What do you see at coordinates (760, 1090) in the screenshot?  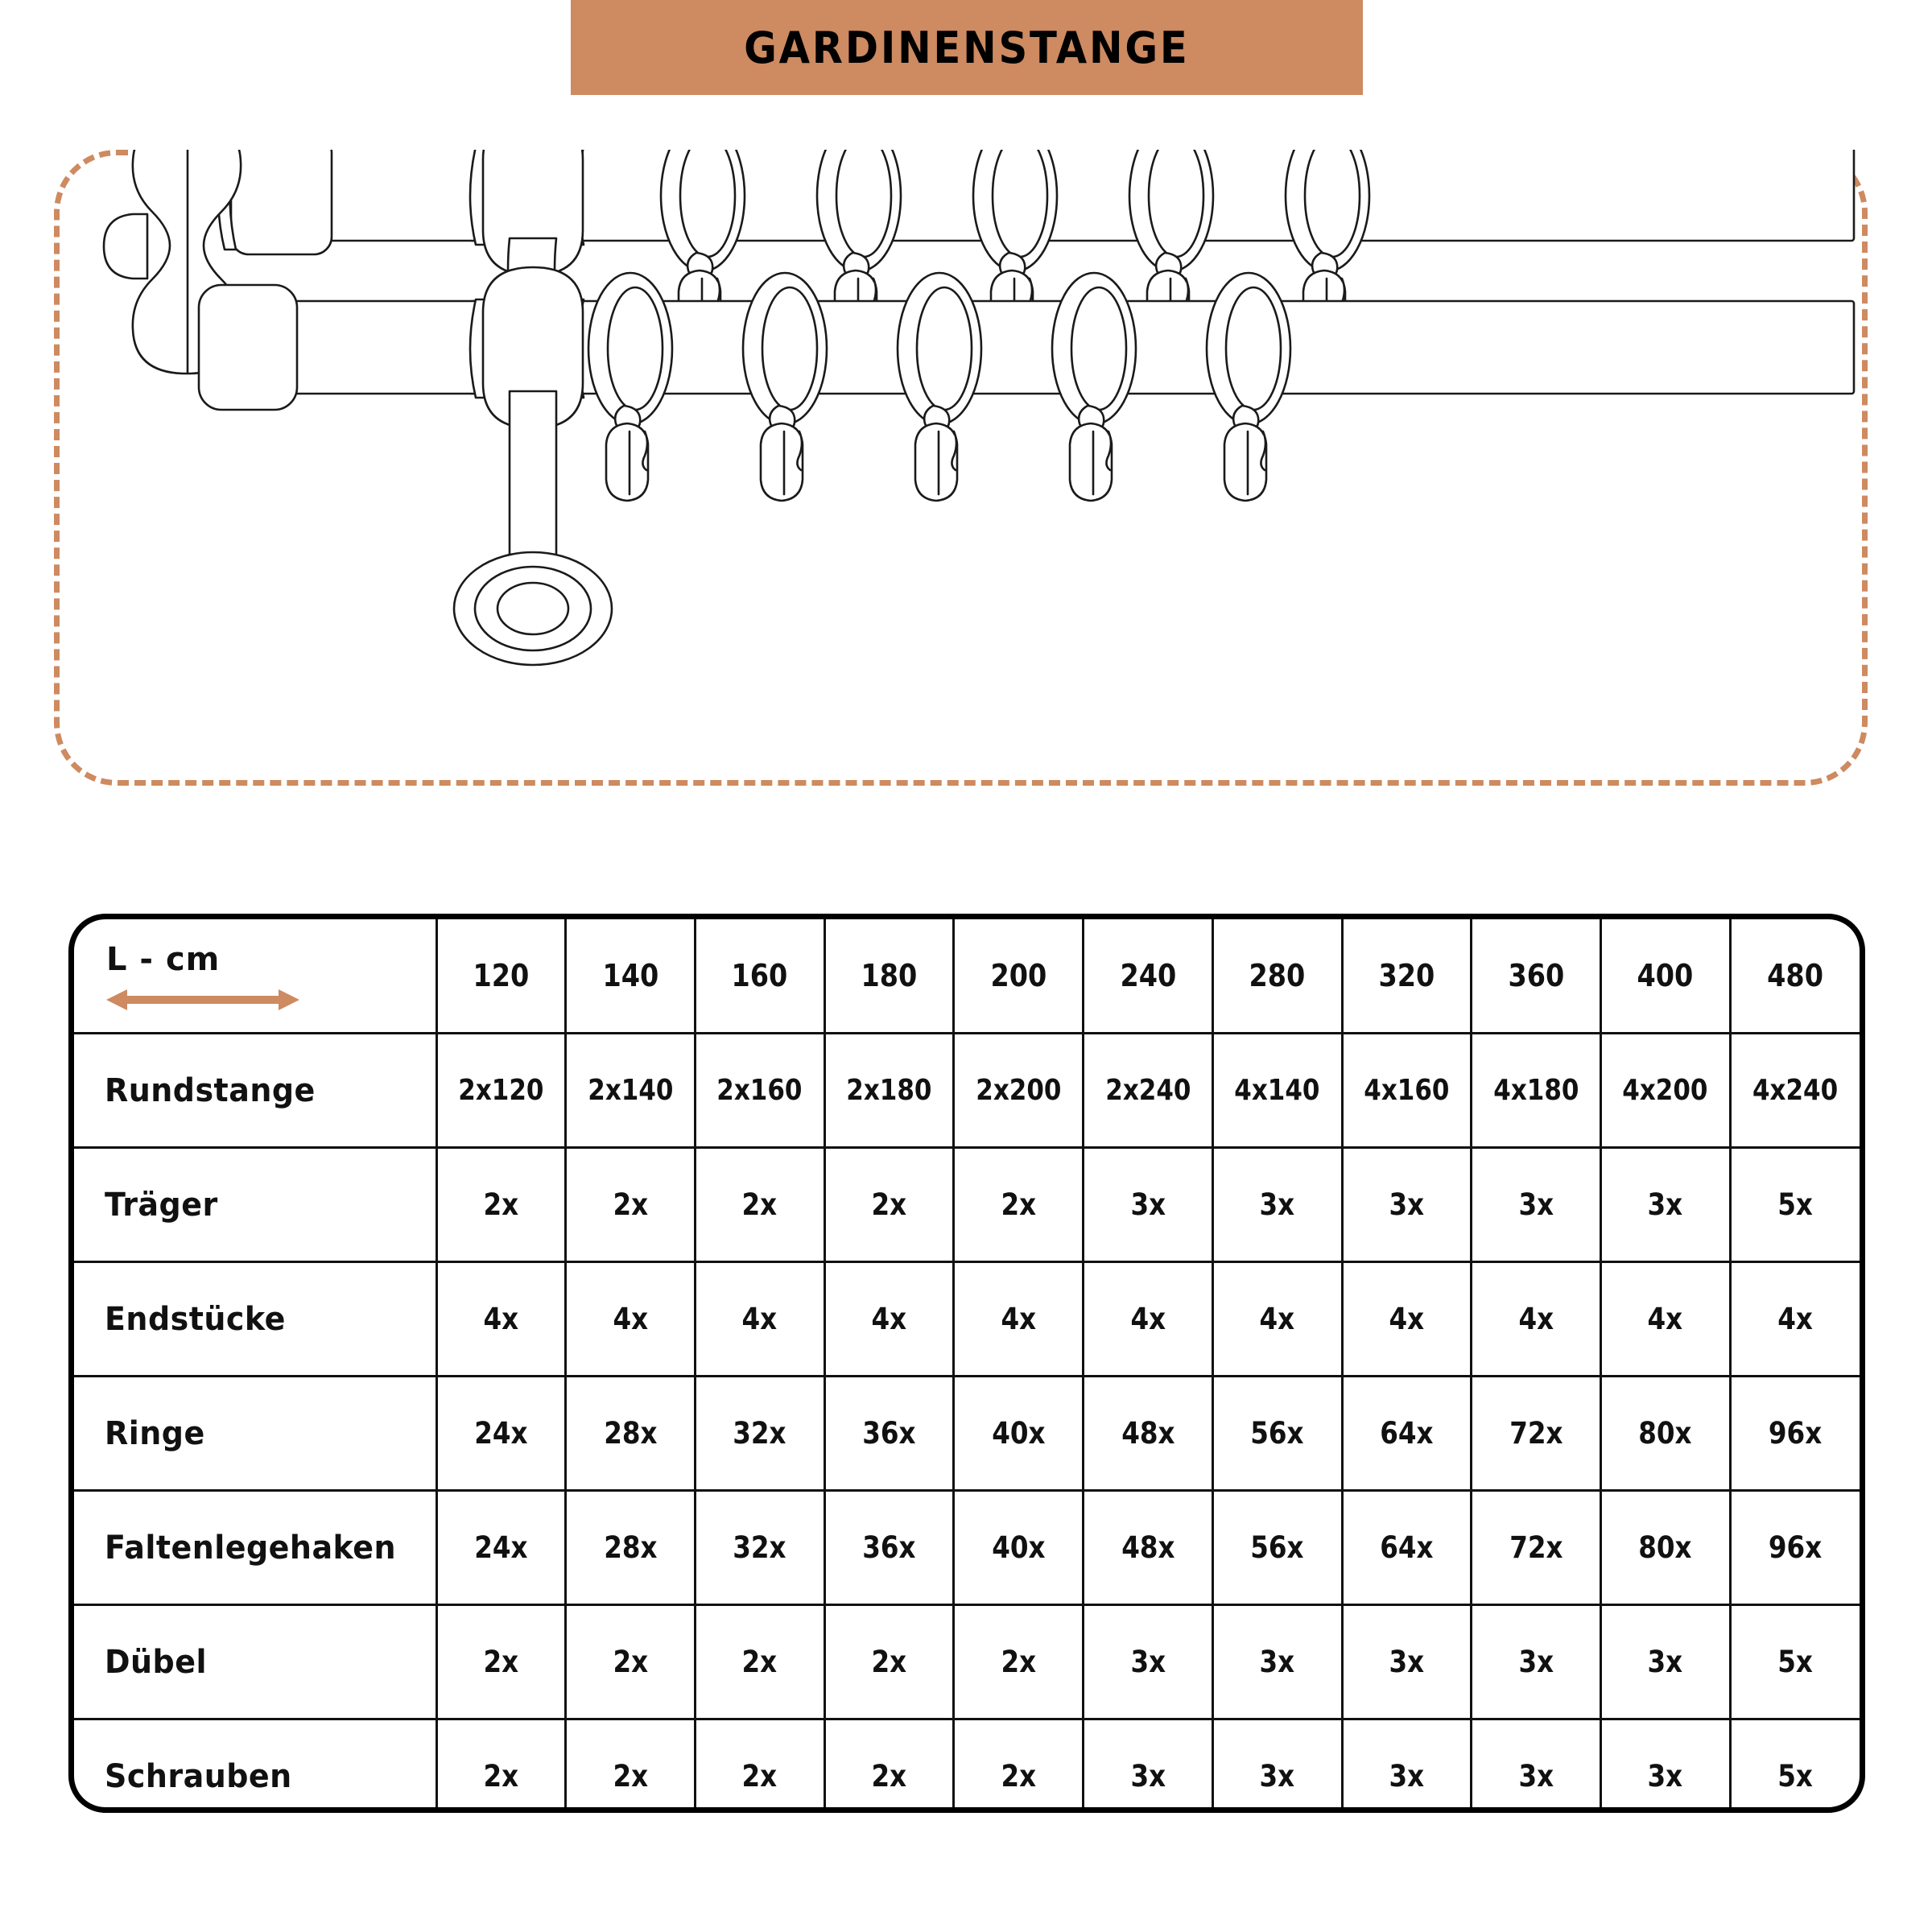 I see `cell: 2x160` at bounding box center [760, 1090].